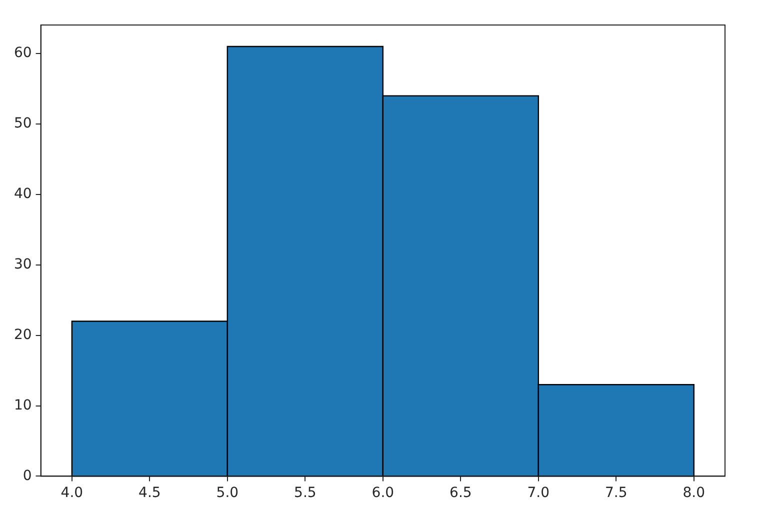 The image size is (772, 526). I want to click on y-tick-label: 30, so click(23, 264).